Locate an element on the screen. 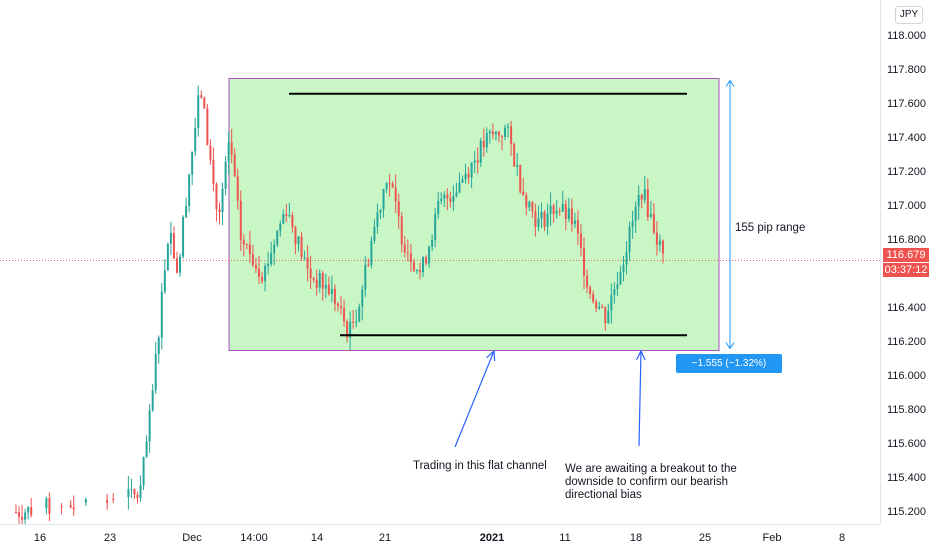 This screenshot has width=932, height=551. time-tick: 8 is located at coordinates (842, 538).